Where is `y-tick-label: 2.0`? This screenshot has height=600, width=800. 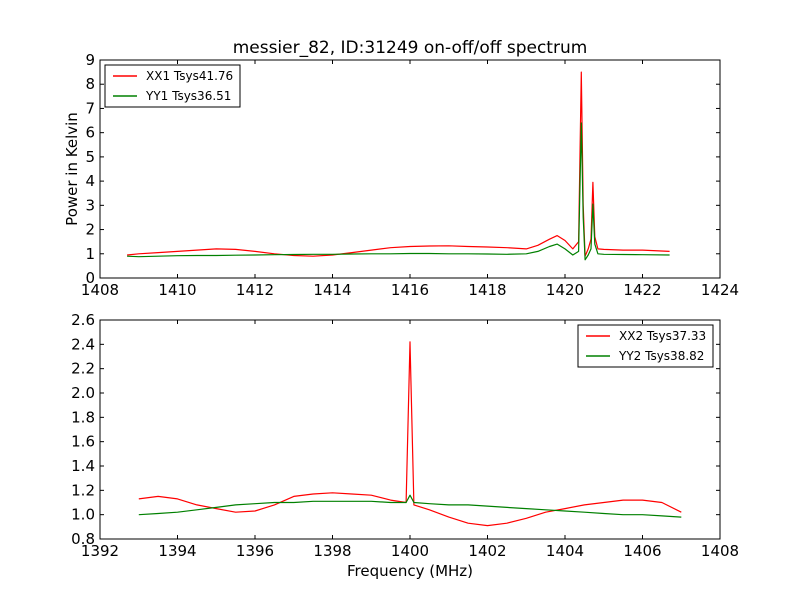 y-tick-label: 2.0 is located at coordinates (83, 393).